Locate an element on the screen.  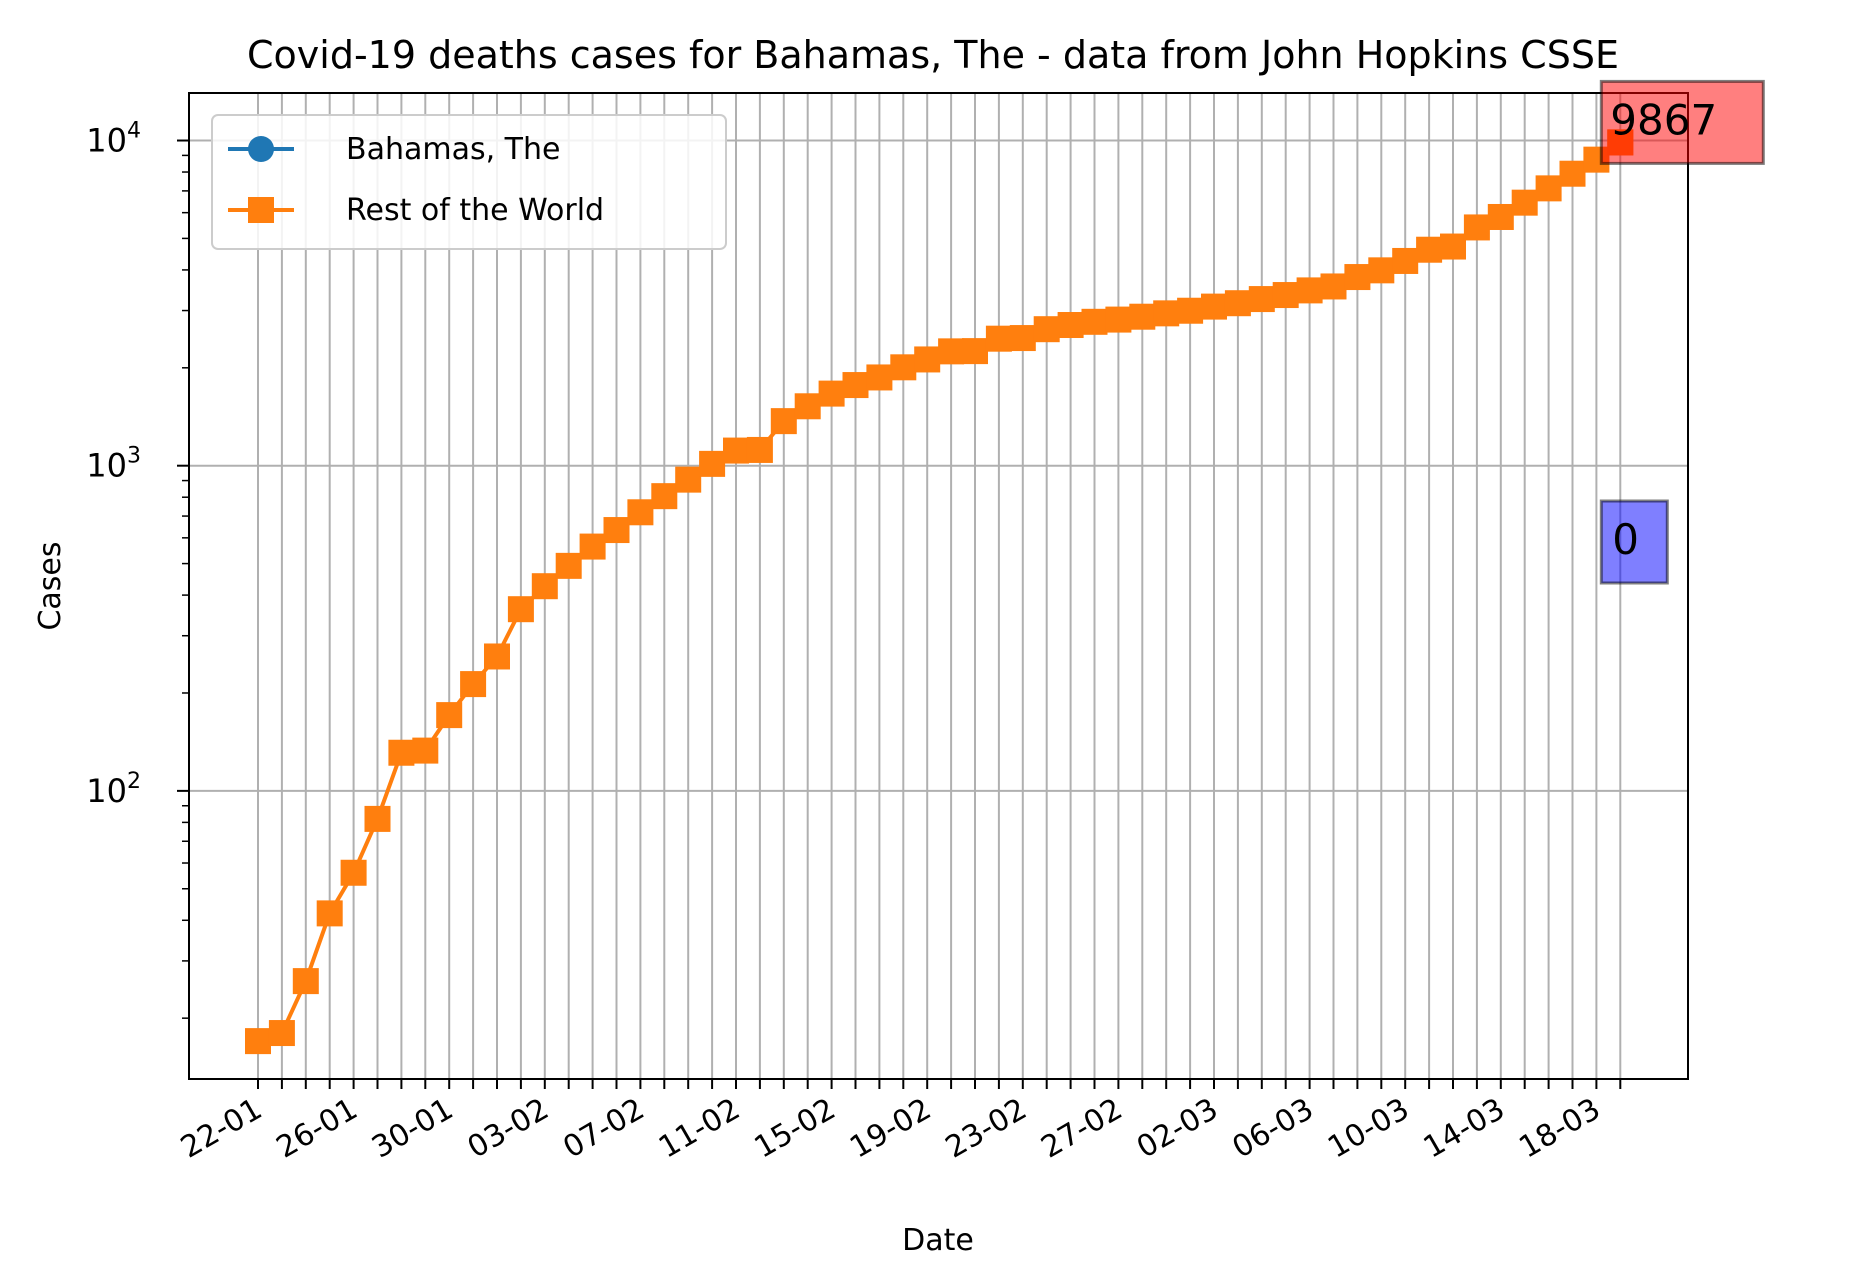
annotation-label-bahamas: 0 is located at coordinates (1625, 539).